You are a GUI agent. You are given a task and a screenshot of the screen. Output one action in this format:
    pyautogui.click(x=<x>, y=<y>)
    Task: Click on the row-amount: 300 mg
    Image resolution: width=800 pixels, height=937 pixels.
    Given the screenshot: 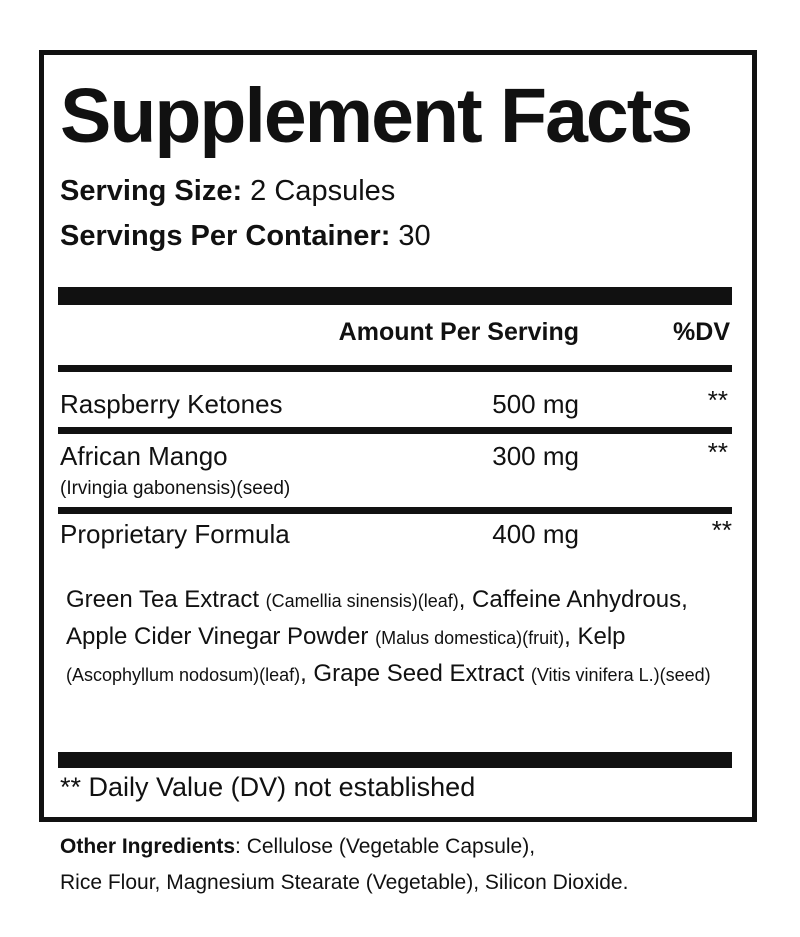 What is the action you would take?
    pyautogui.click(x=535, y=456)
    